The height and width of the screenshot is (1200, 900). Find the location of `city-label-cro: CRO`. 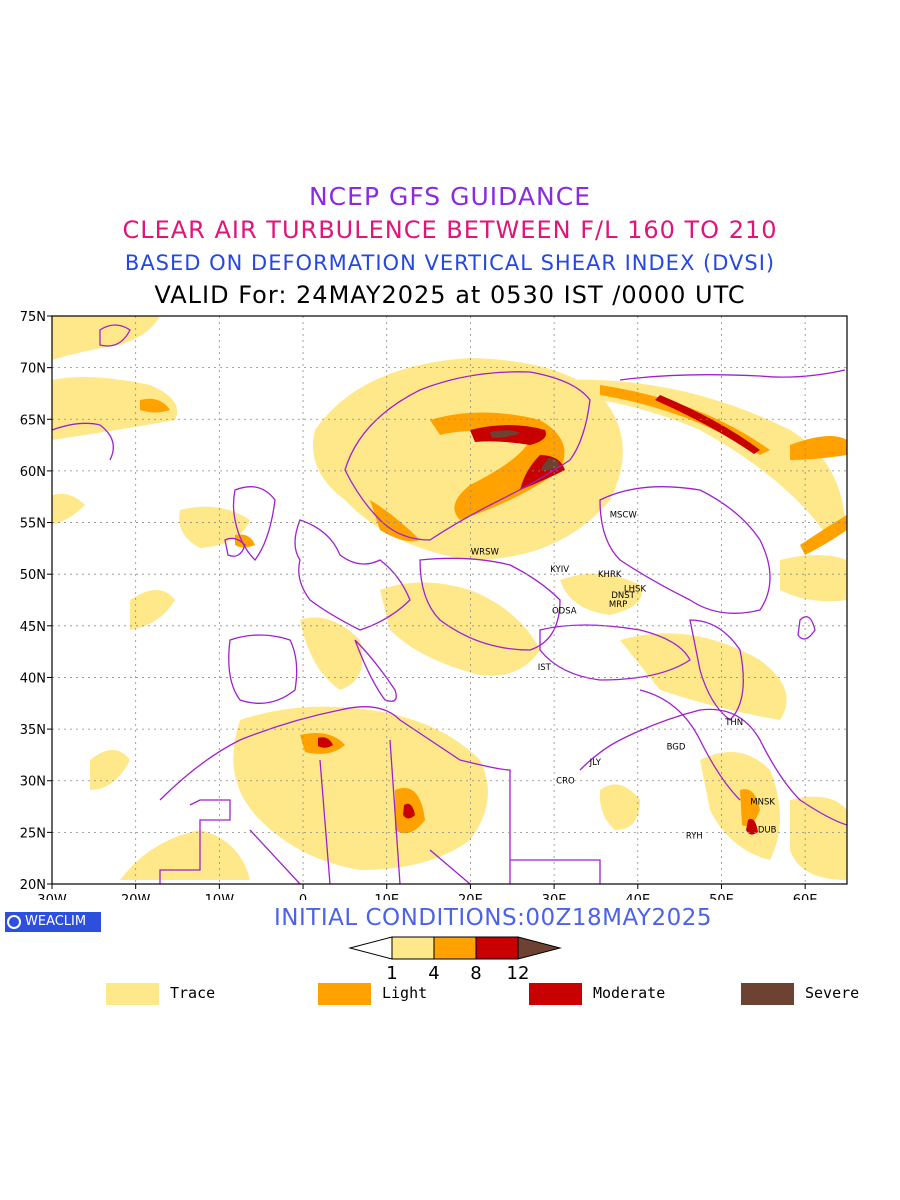

city-label-cro: CRO is located at coordinates (565, 782).